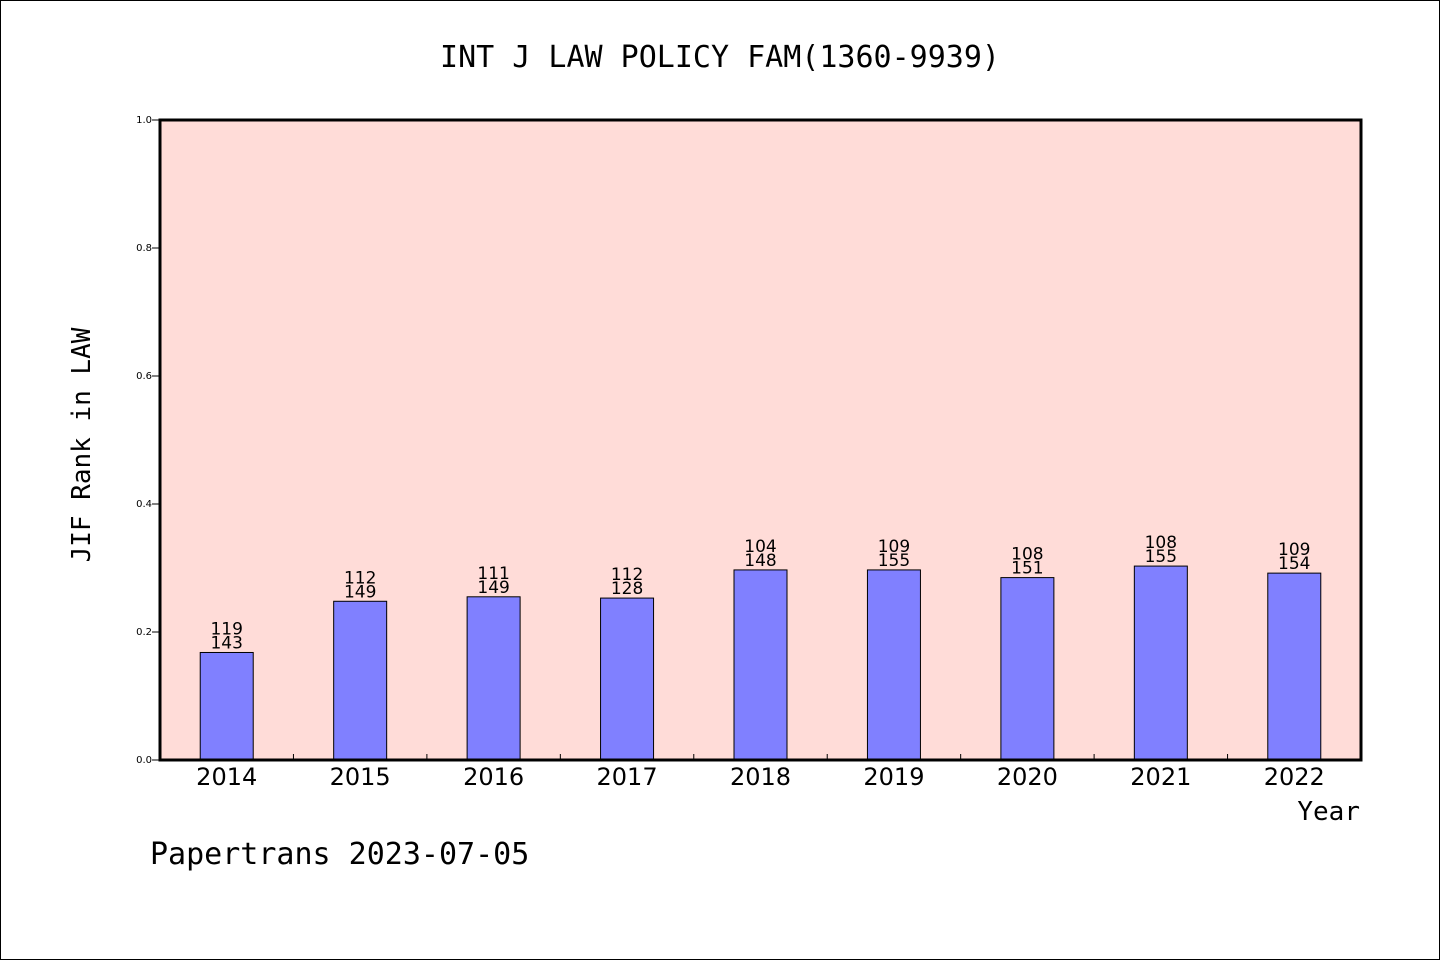 The width and height of the screenshot is (1440, 960). What do you see at coordinates (144, 632) in the screenshot?
I see `y-tick-label: 0.2` at bounding box center [144, 632].